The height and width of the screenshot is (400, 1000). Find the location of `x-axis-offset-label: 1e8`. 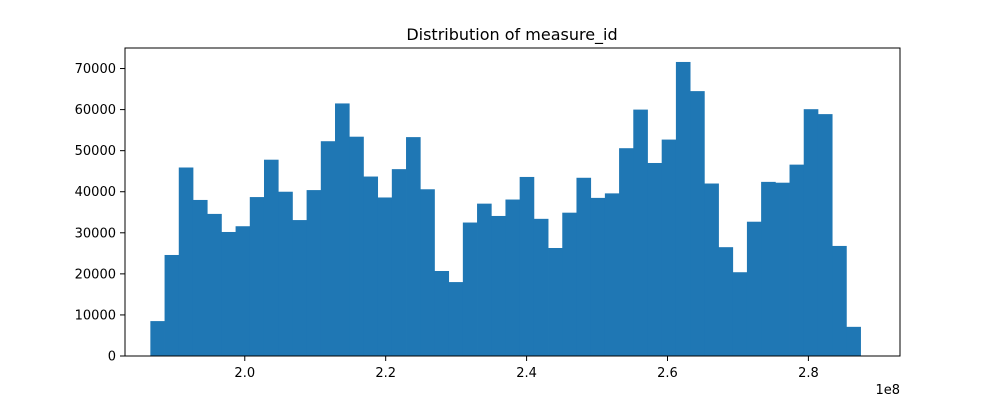

x-axis-offset-label: 1e8 is located at coordinates (887, 390).